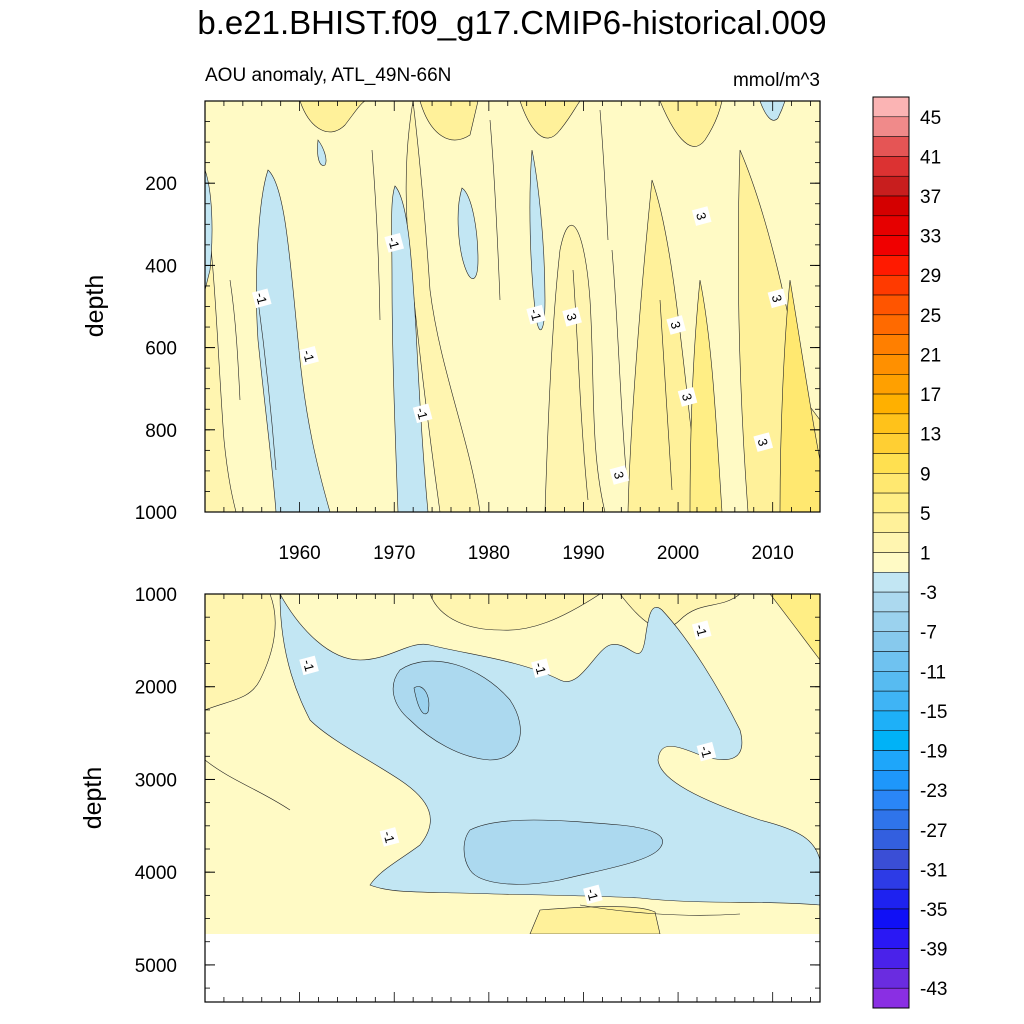 Image resolution: width=1024 pixels, height=1024 pixels. Describe the element at coordinates (933, 870) in the screenshot. I see `colorbar-label: -31` at that location.